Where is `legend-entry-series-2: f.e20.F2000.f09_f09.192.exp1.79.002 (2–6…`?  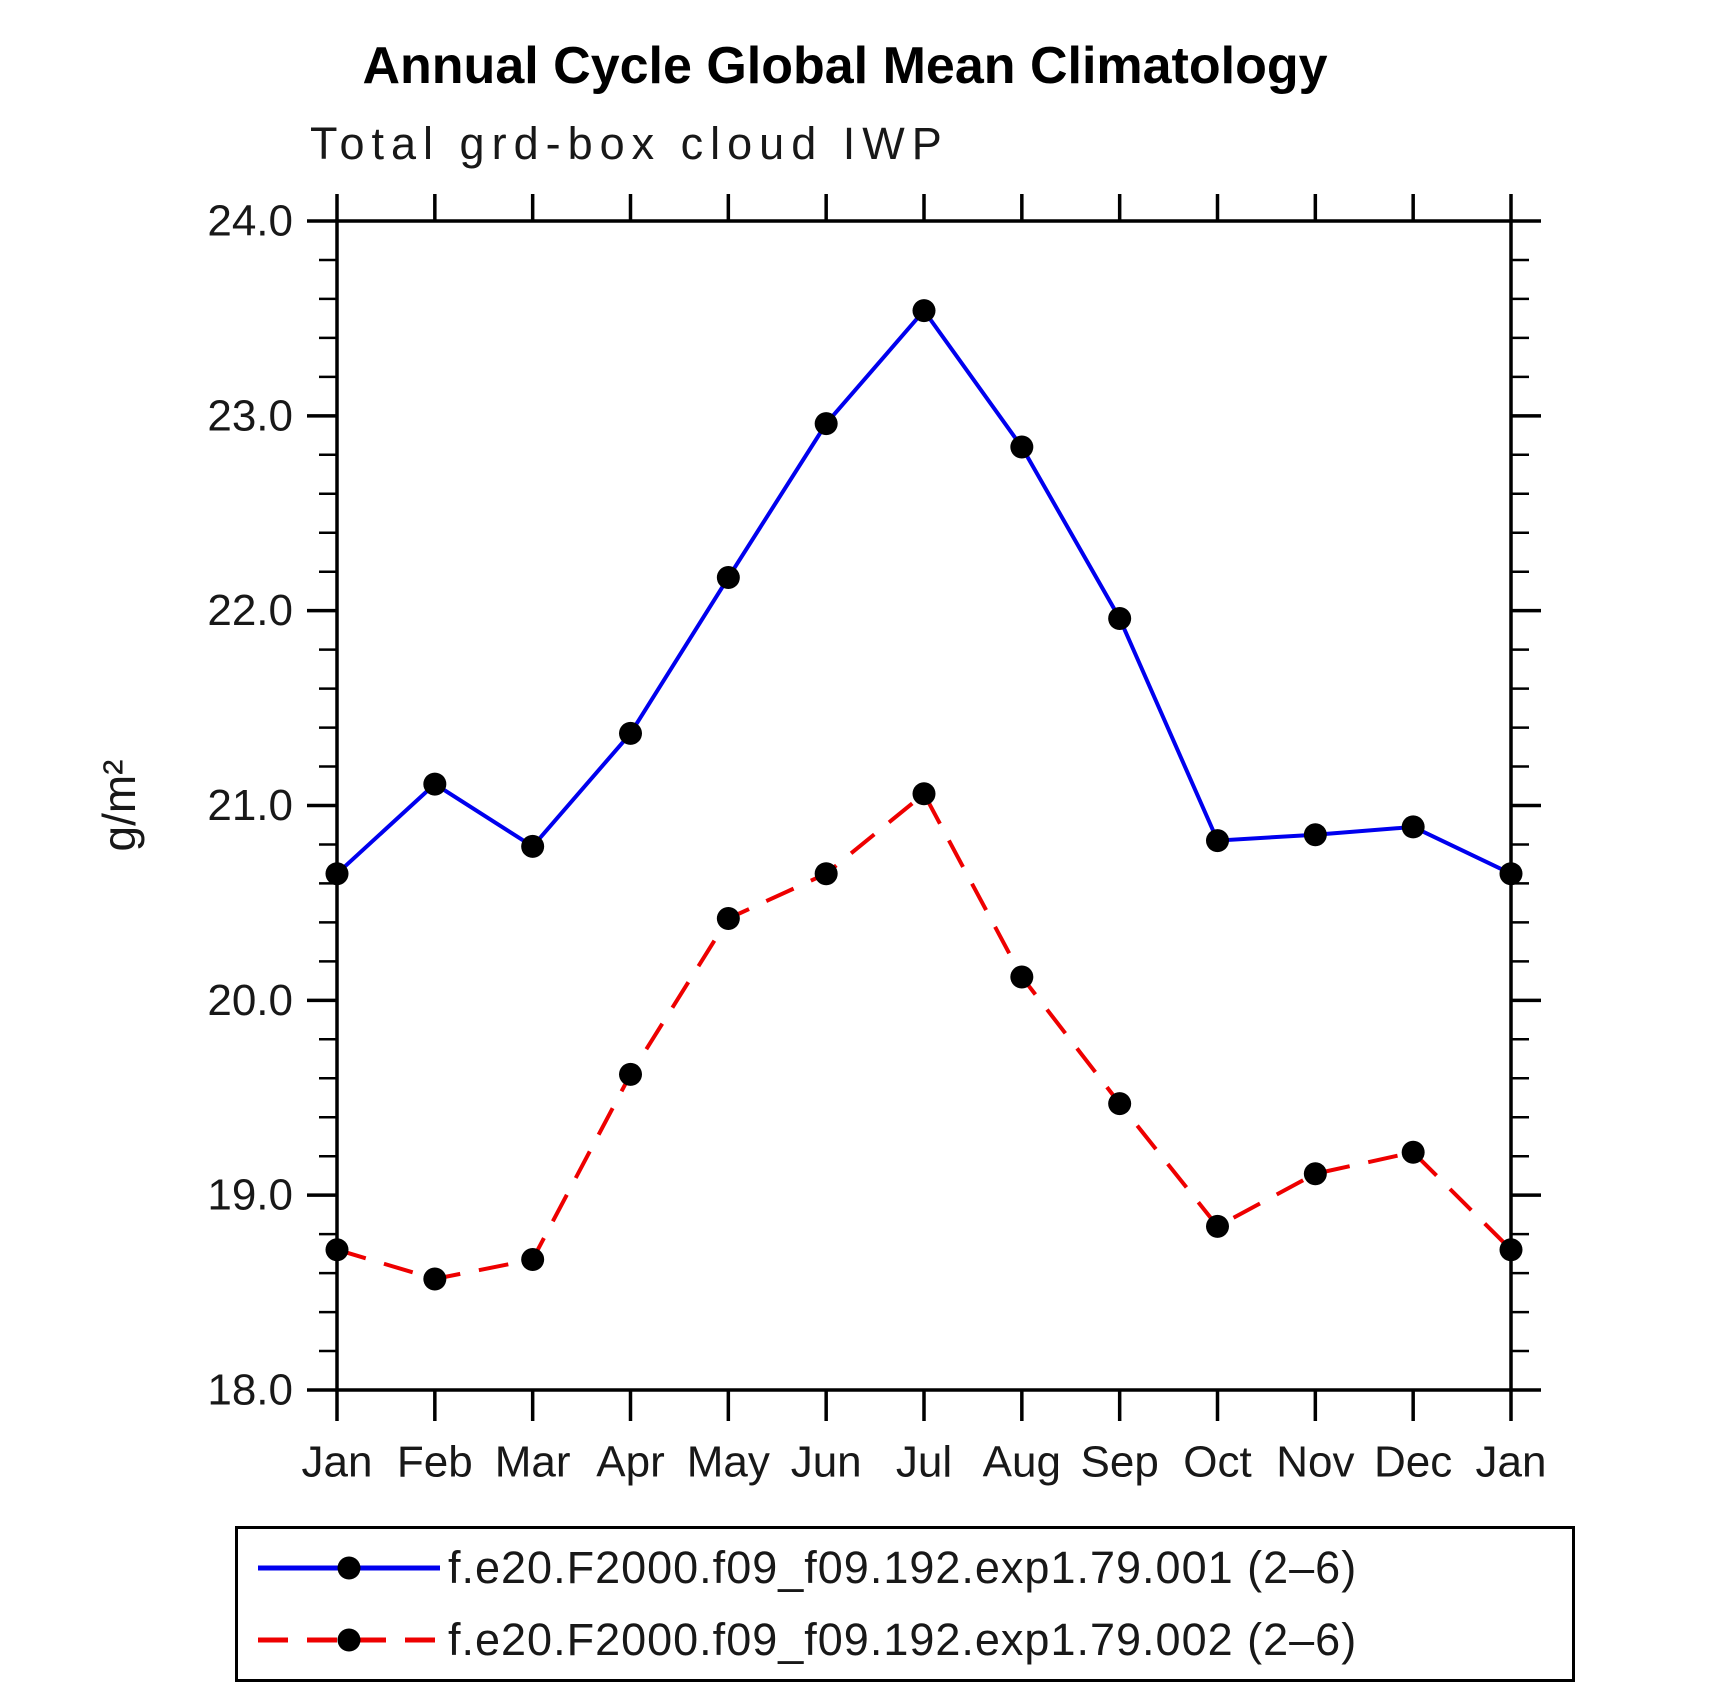
legend-entry-series-2: f.e20.F2000.f09_f09.192.exp1.79.002 (2–6… is located at coordinates (905, 1640).